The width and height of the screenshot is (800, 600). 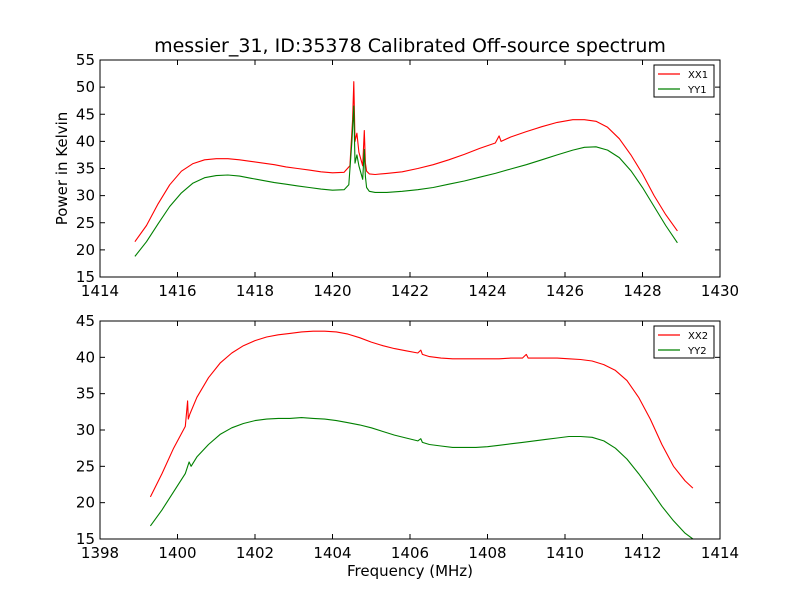 I want to click on x-tick-label: 1406, so click(x=410, y=553).